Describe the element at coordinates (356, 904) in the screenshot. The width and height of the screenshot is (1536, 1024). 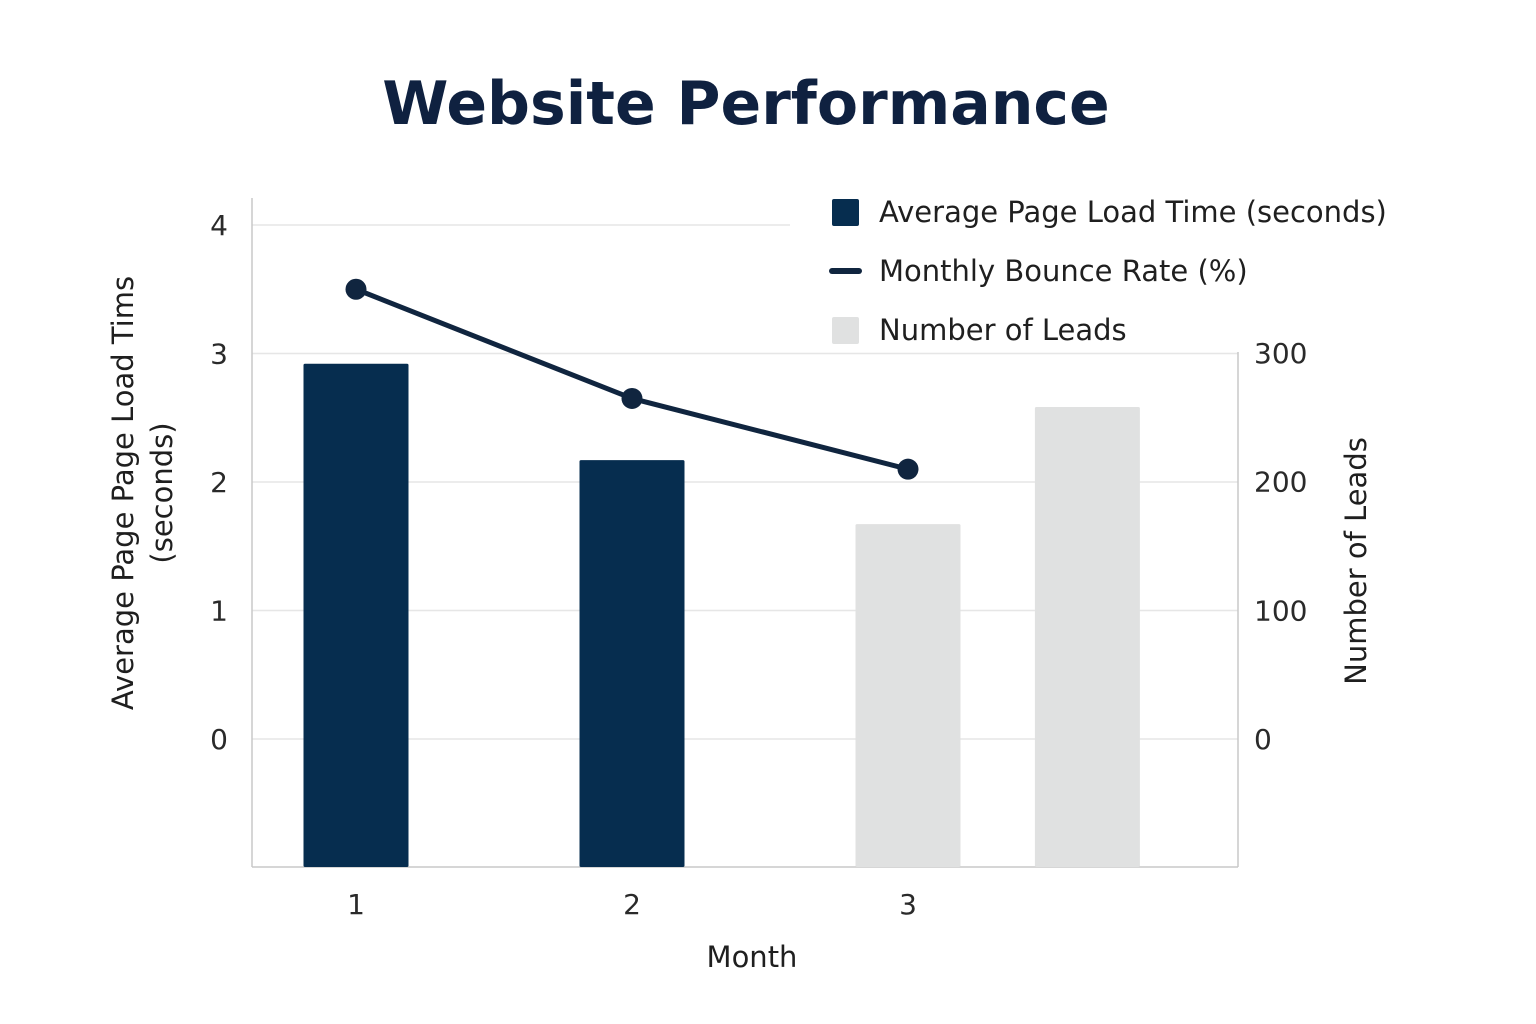
I see `x-tick-label: 1` at that location.